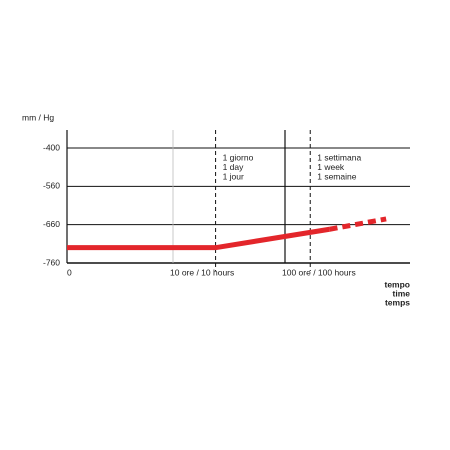 The height and width of the screenshot is (450, 450). What do you see at coordinates (51, 147) in the screenshot?
I see `y-tick-label: -400` at bounding box center [51, 147].